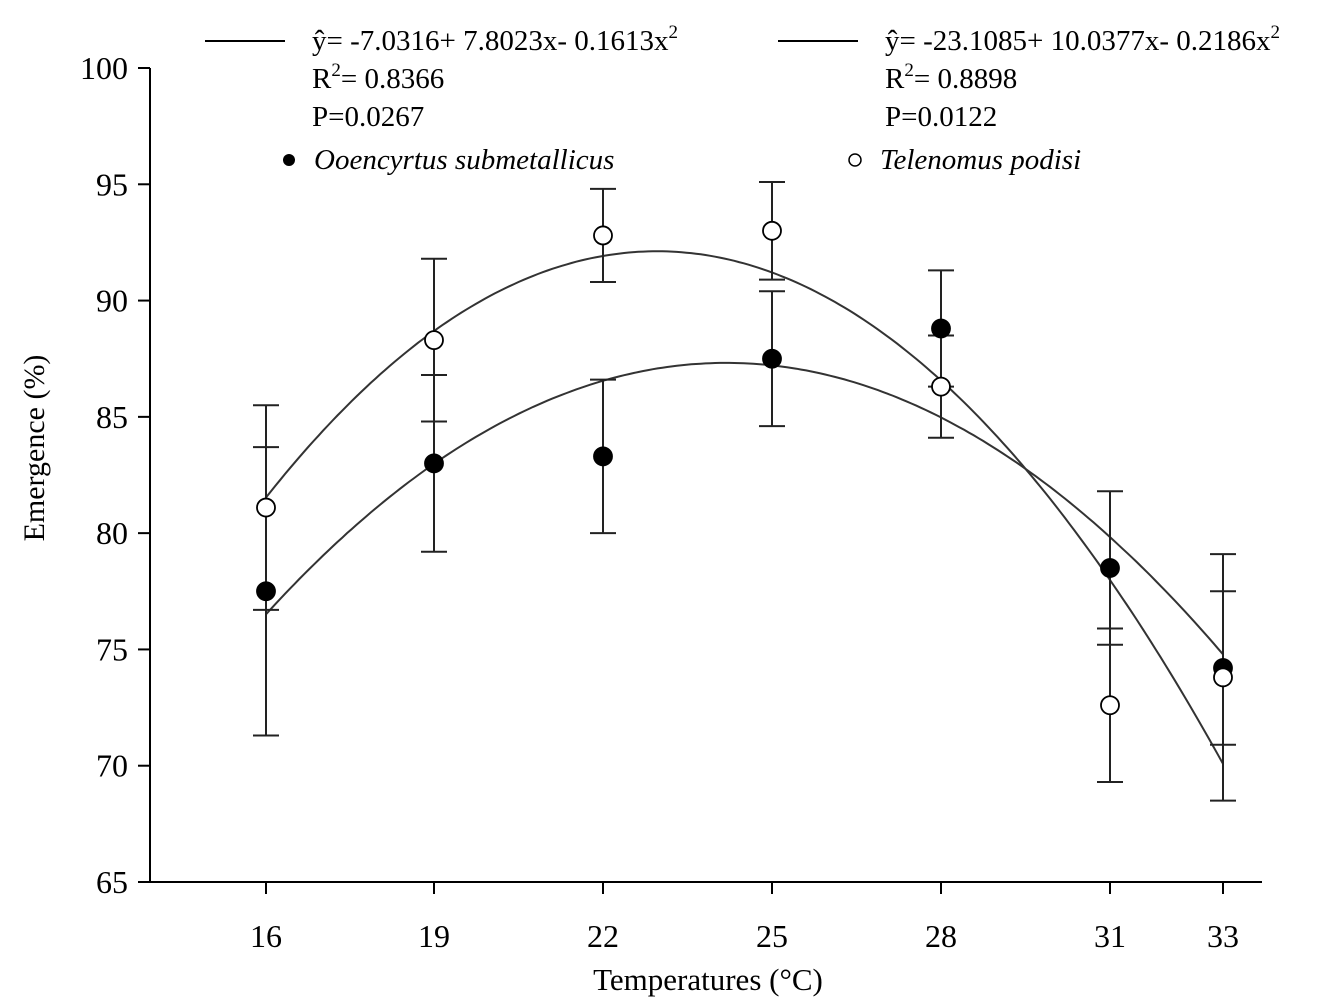 This screenshot has width=1339, height=1008. I want to click on equation-text-ooencyrtus: ŷ= -7.0316+ 7.8023x- 0.1613x, so click(490, 41).